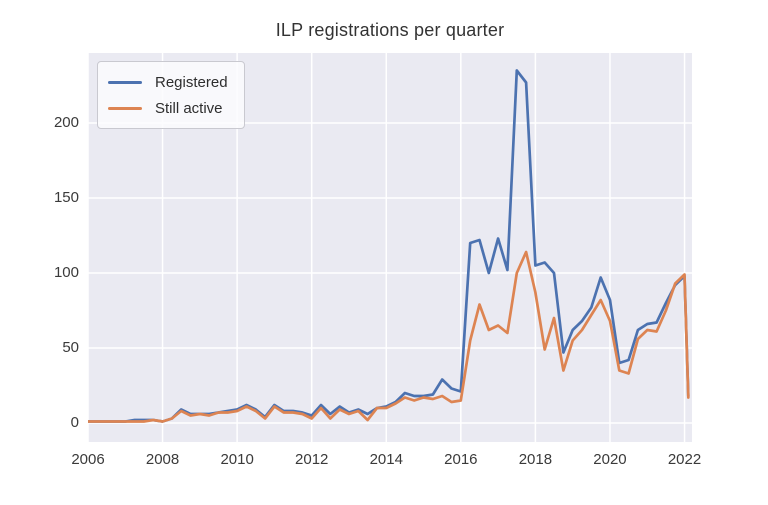 This screenshot has width=768, height=505. Describe the element at coordinates (237, 459) in the screenshot. I see `x-tick-label-2010: 2010` at that location.